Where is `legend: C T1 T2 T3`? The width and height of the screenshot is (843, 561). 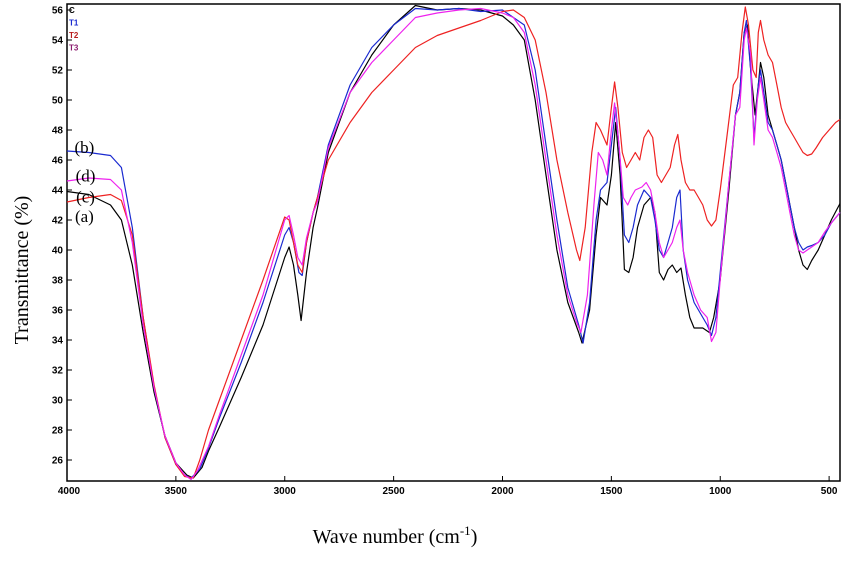
legend: C T1 T2 T3 is located at coordinates (74, 29).